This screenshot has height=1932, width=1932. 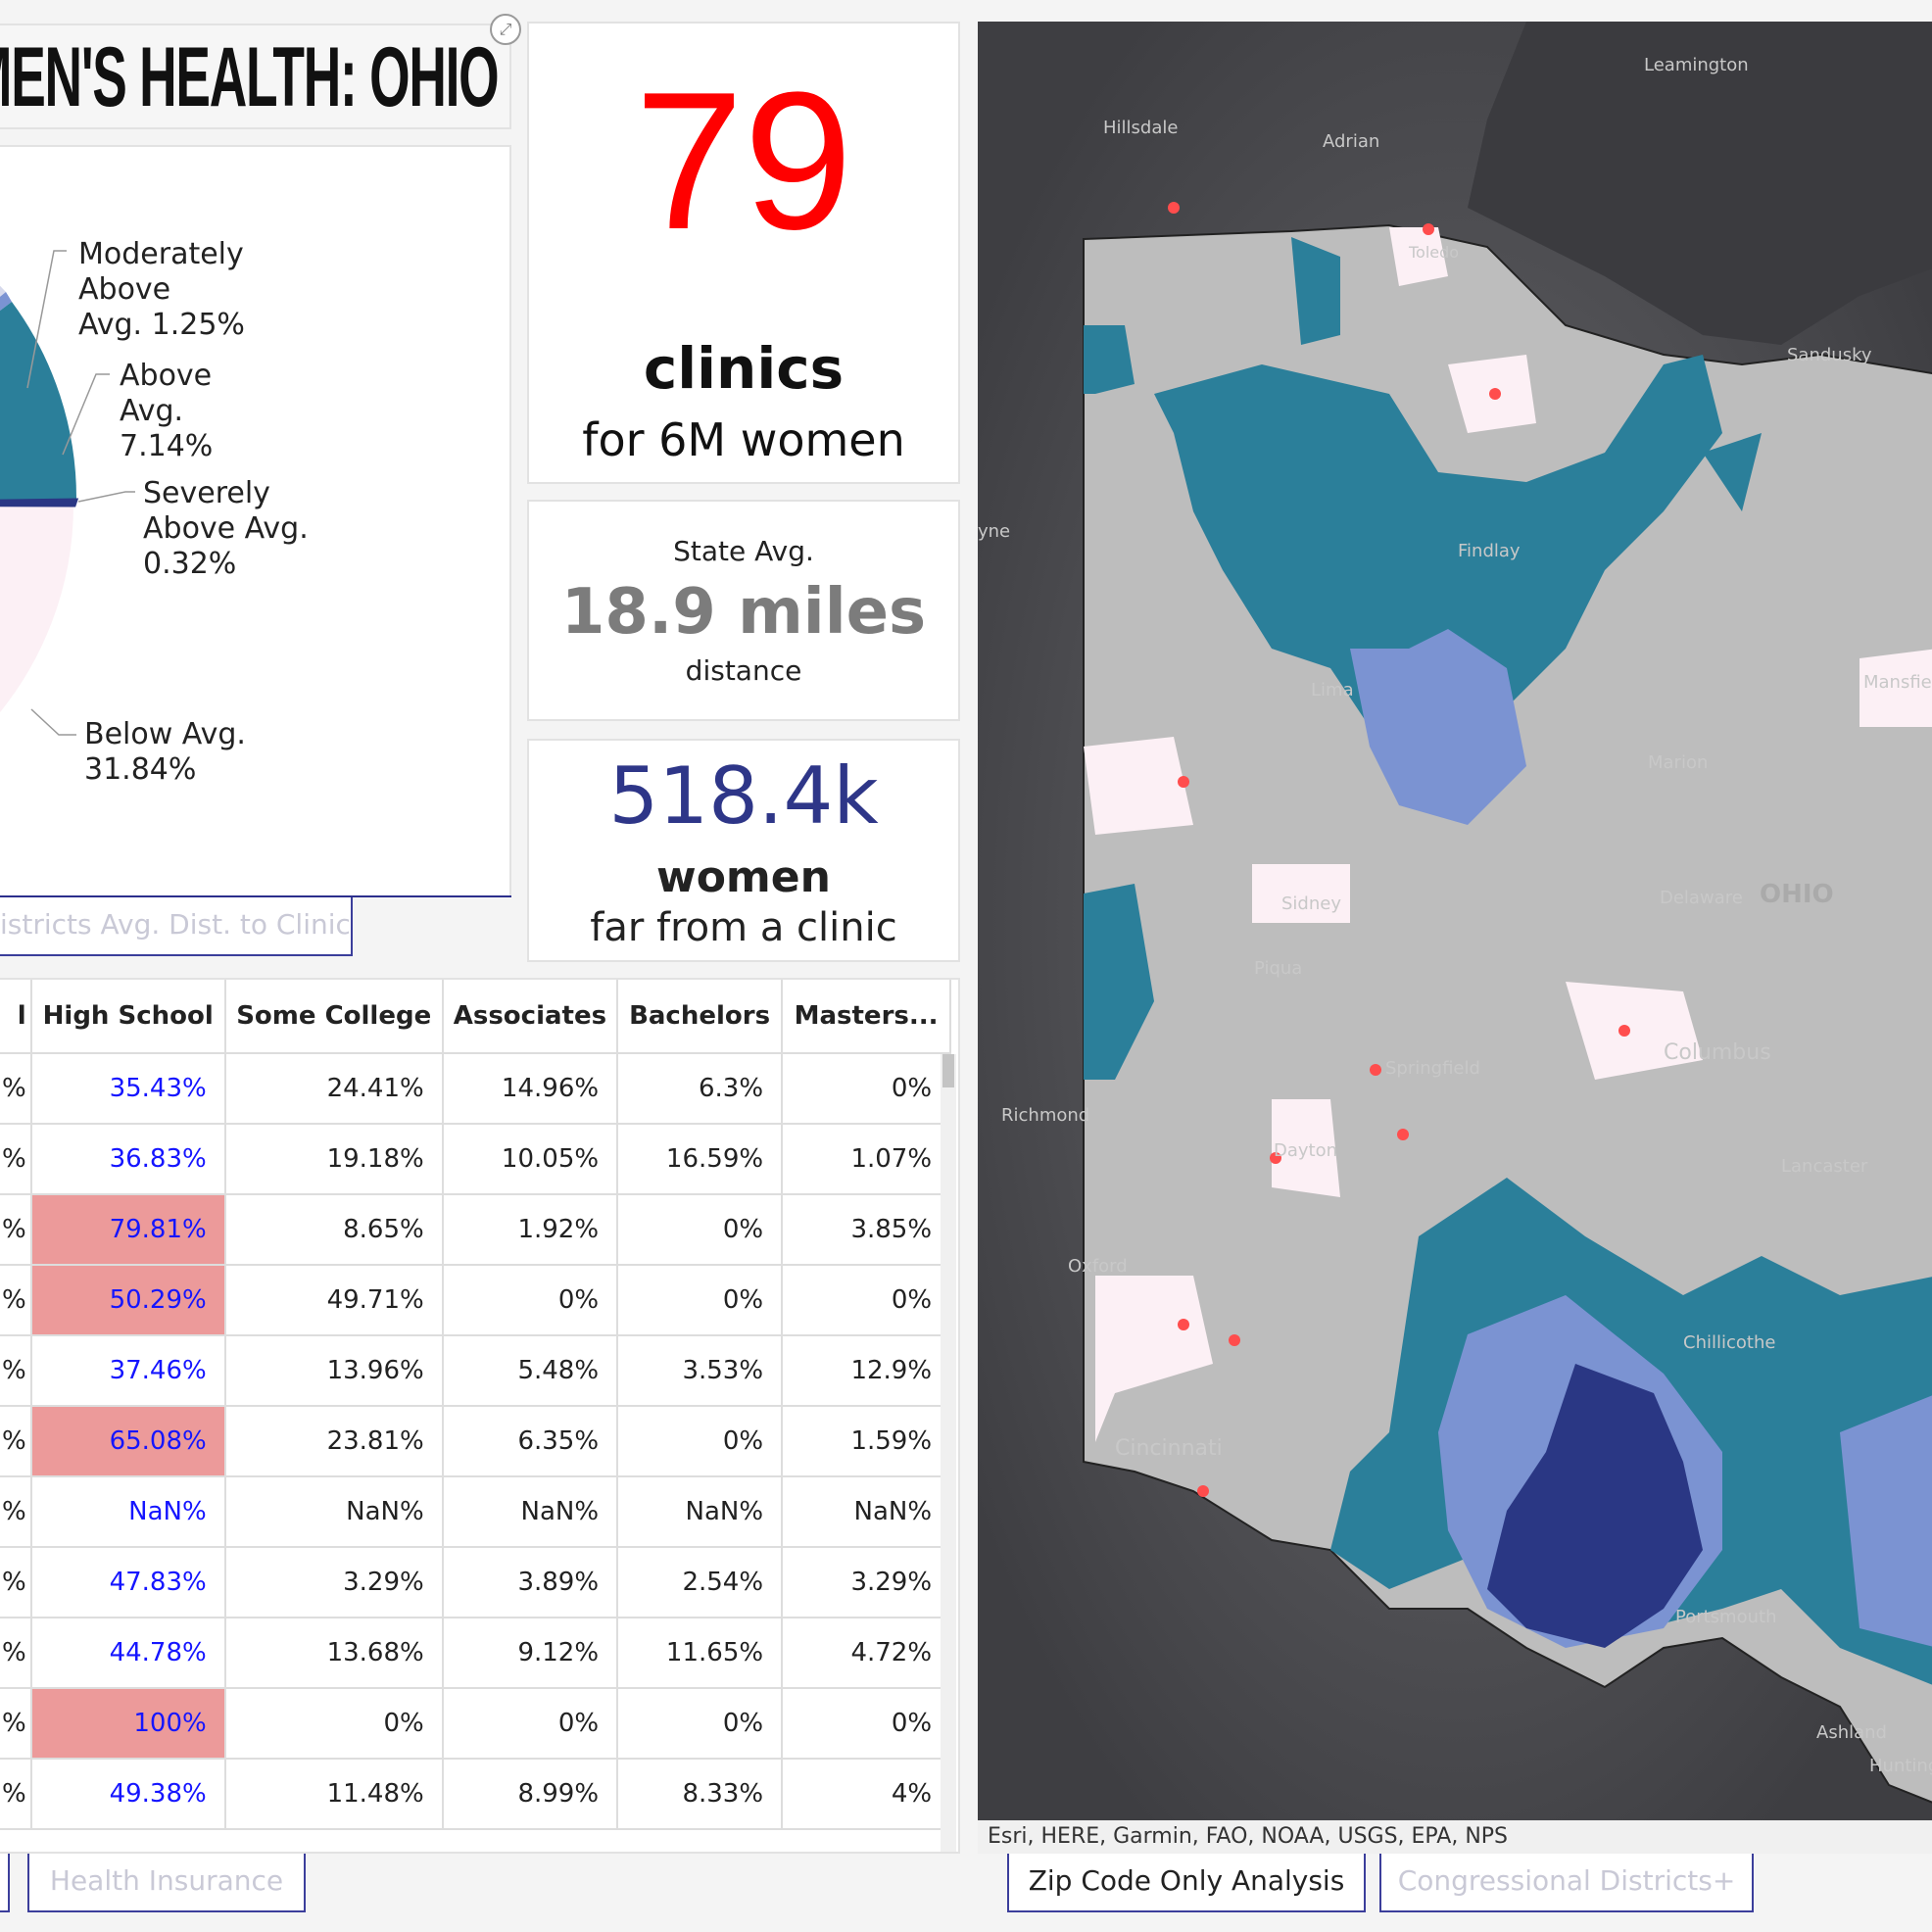 I want to click on urban-cincinnati, so click(x=1154, y=1359).